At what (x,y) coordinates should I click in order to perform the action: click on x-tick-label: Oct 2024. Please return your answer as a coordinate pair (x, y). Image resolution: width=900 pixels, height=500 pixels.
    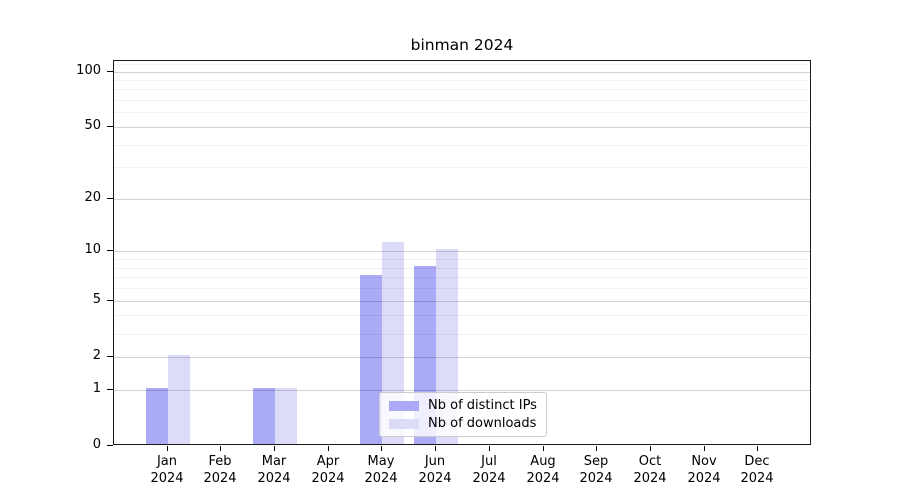
    Looking at the image, I should click on (650, 470).